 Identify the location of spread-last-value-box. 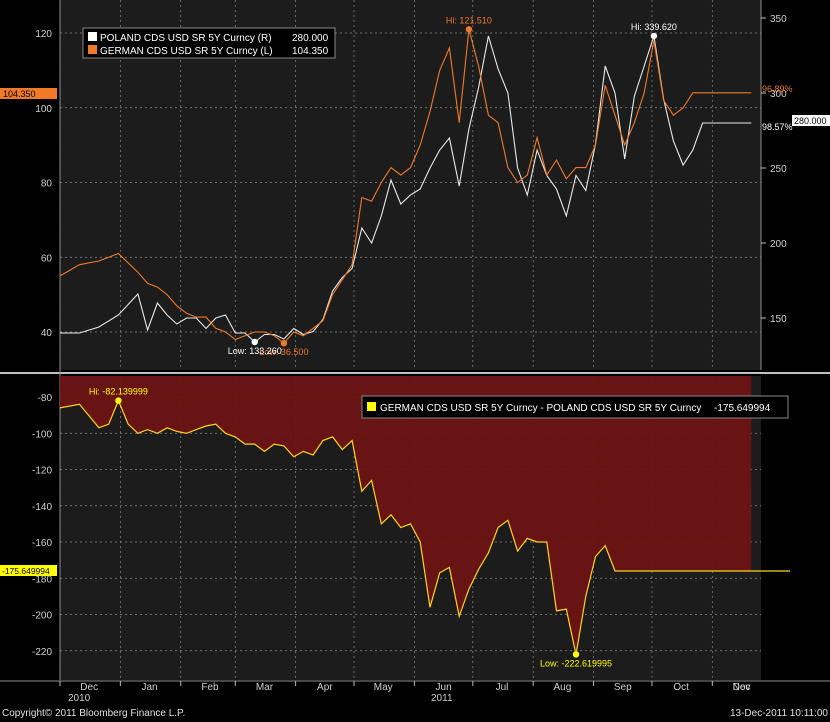
(28, 570).